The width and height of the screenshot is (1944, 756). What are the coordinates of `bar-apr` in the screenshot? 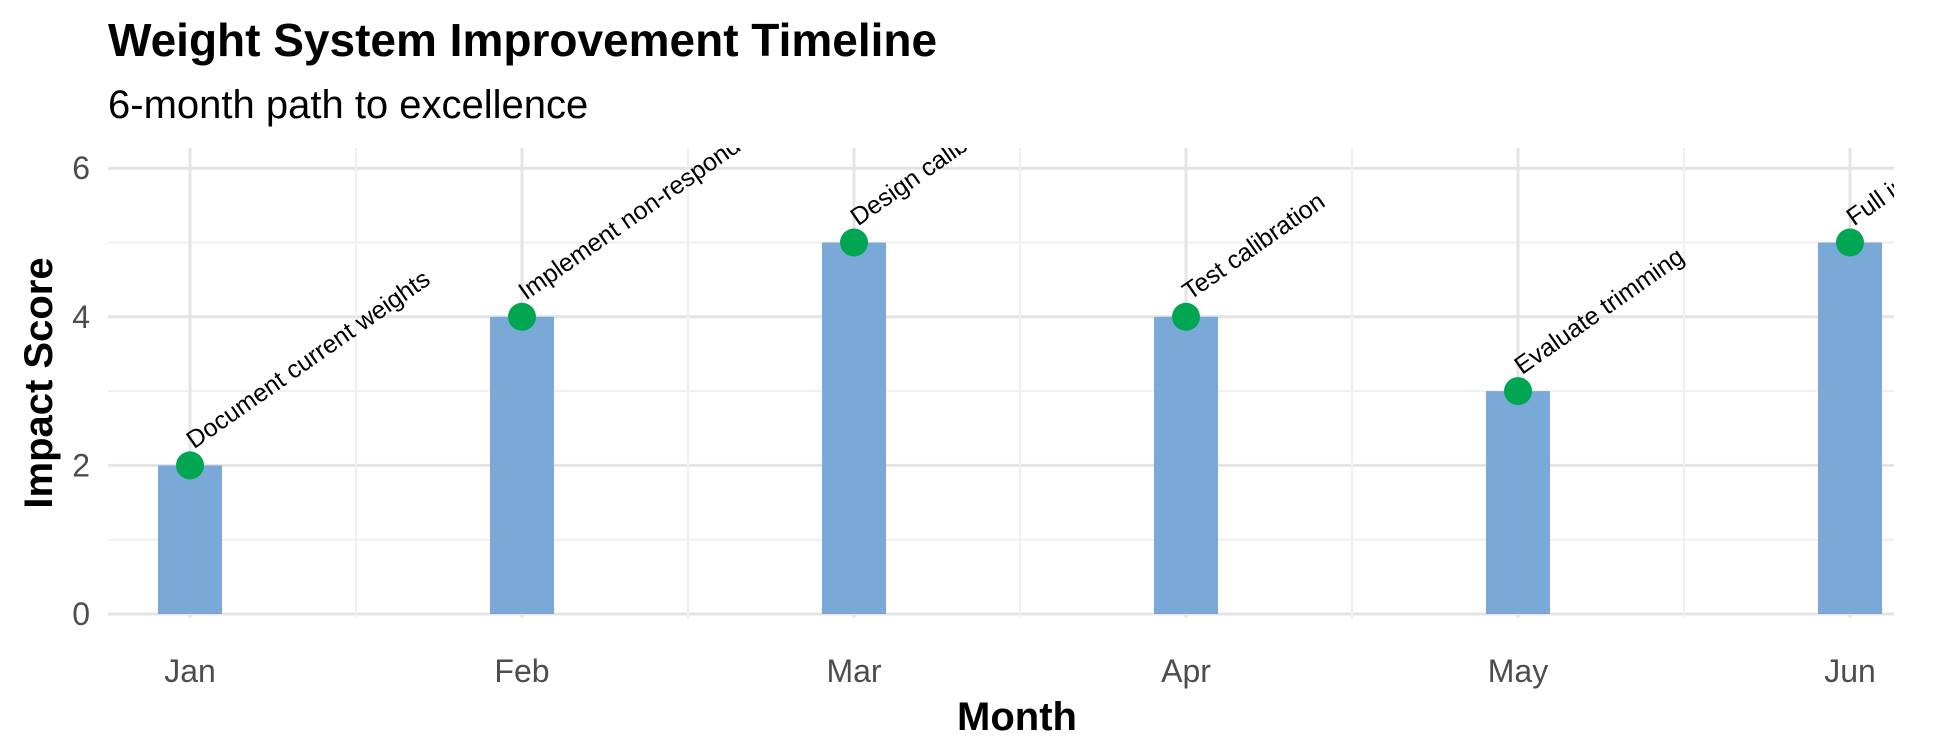 It's located at (1186, 465).